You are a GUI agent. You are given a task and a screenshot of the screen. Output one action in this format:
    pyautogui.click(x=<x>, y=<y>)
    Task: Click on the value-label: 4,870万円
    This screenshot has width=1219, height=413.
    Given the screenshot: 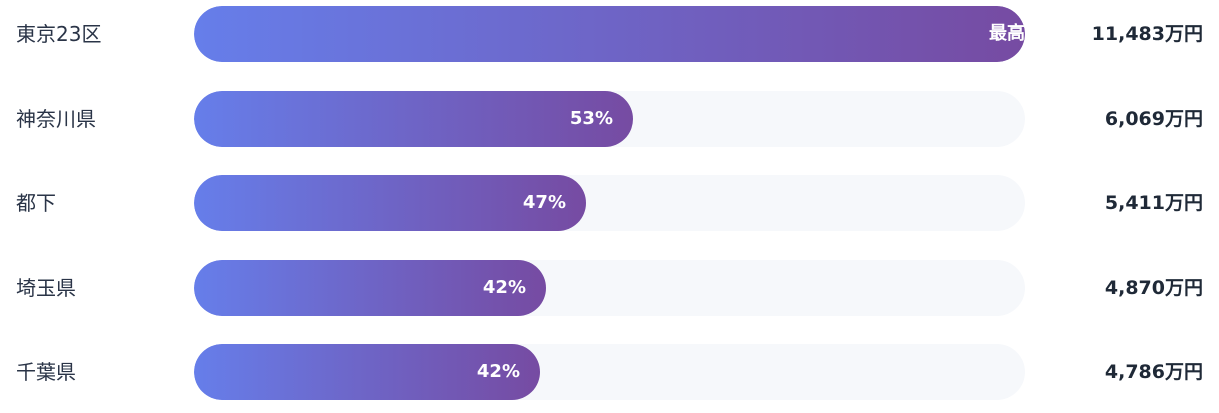 What is the action you would take?
    pyautogui.click(x=1153, y=287)
    